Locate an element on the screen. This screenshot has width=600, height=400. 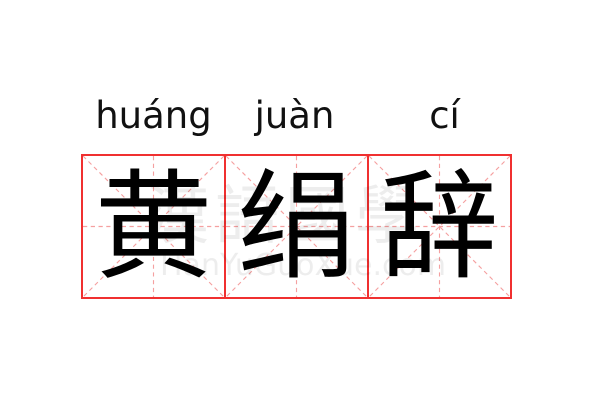
pinyin-2: juàn is located at coordinates (294, 115).